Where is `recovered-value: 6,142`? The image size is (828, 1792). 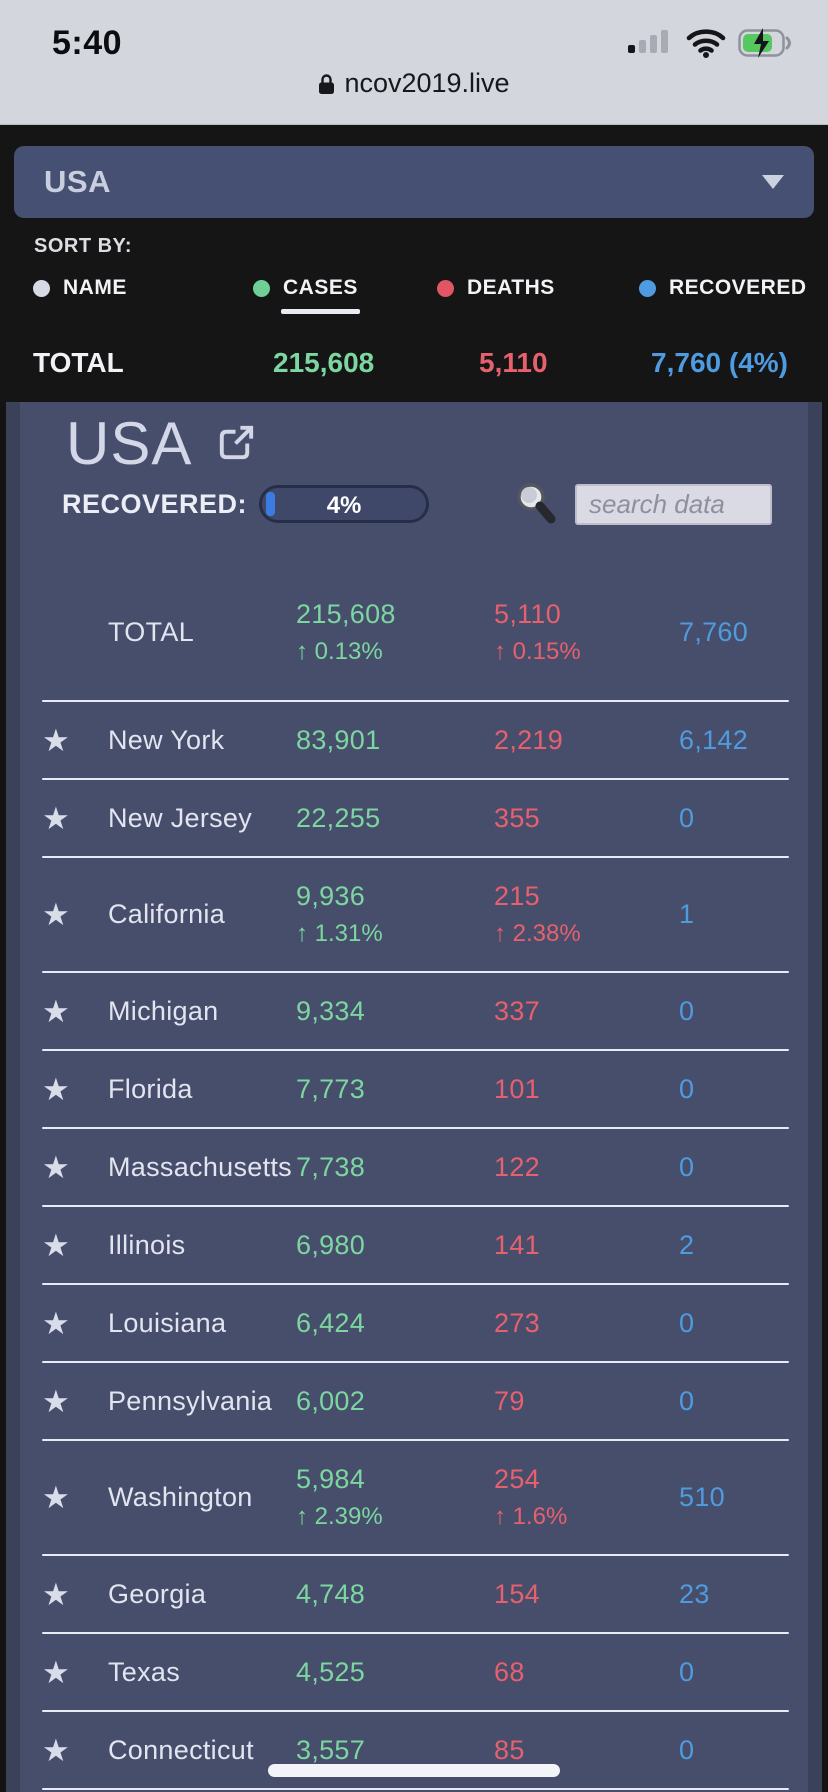
recovered-value: 6,142 is located at coordinates (714, 739).